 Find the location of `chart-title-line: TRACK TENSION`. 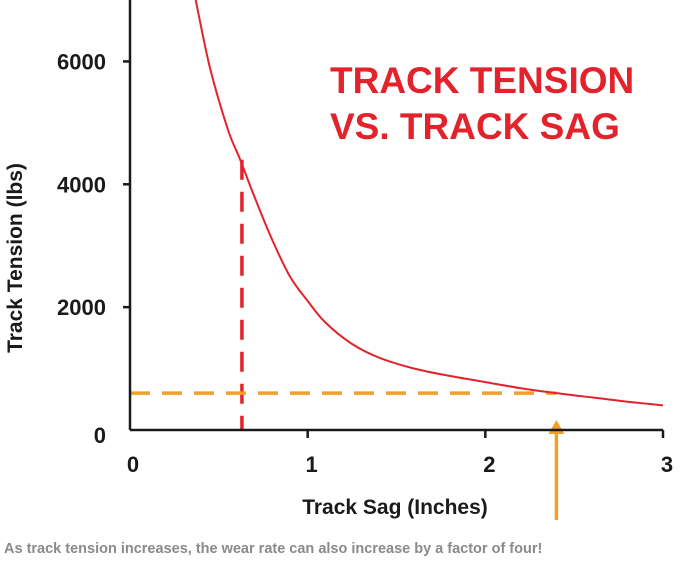

chart-title-line: TRACK TENSION is located at coordinates (482, 80).